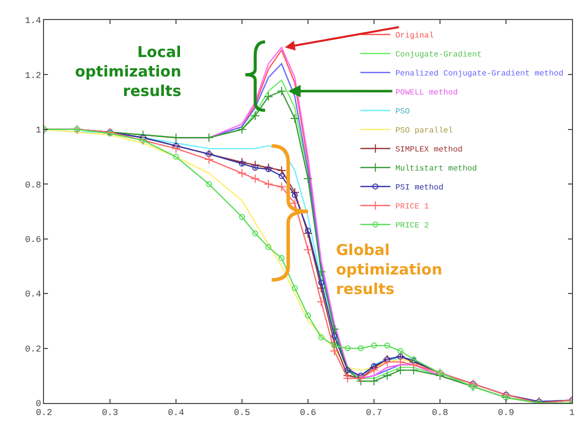  What do you see at coordinates (572, 413) in the screenshot?
I see `x-tick-label: 1` at bounding box center [572, 413].